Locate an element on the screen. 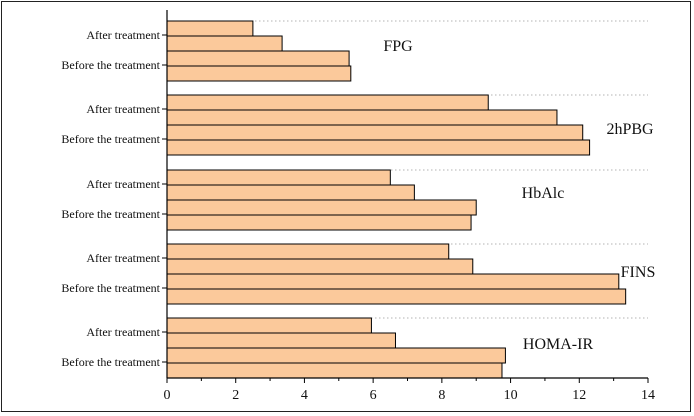 This screenshot has height=416, width=694. series-group-label: FINS is located at coordinates (638, 272).